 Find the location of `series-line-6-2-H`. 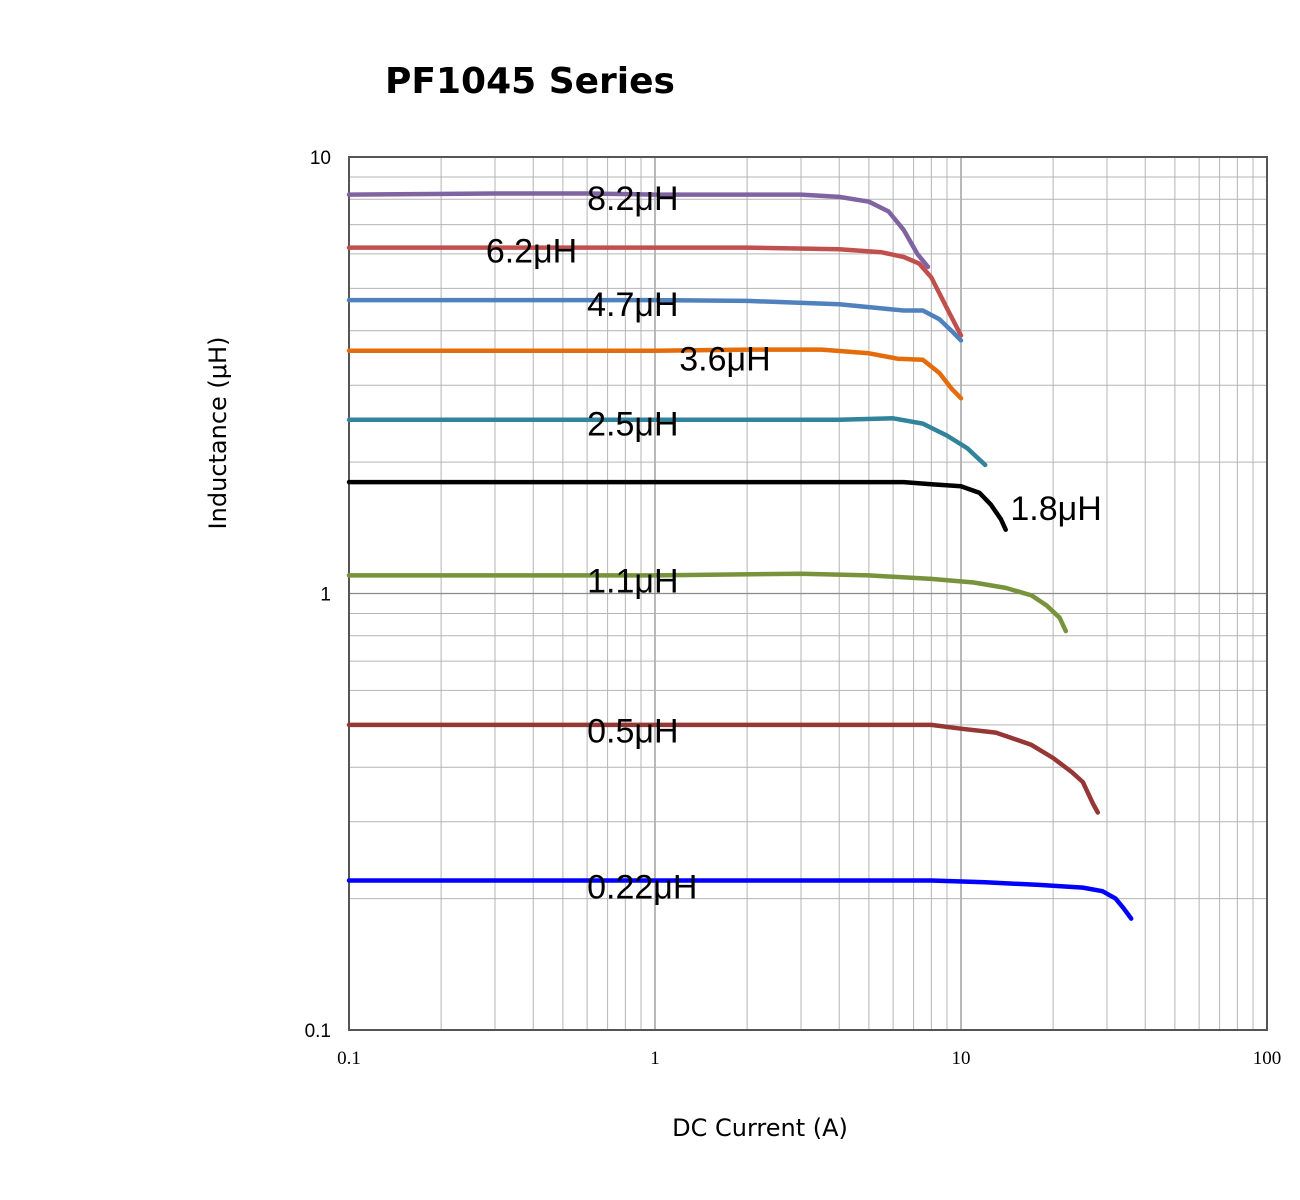

series-line-6-2-H is located at coordinates (655, 291).